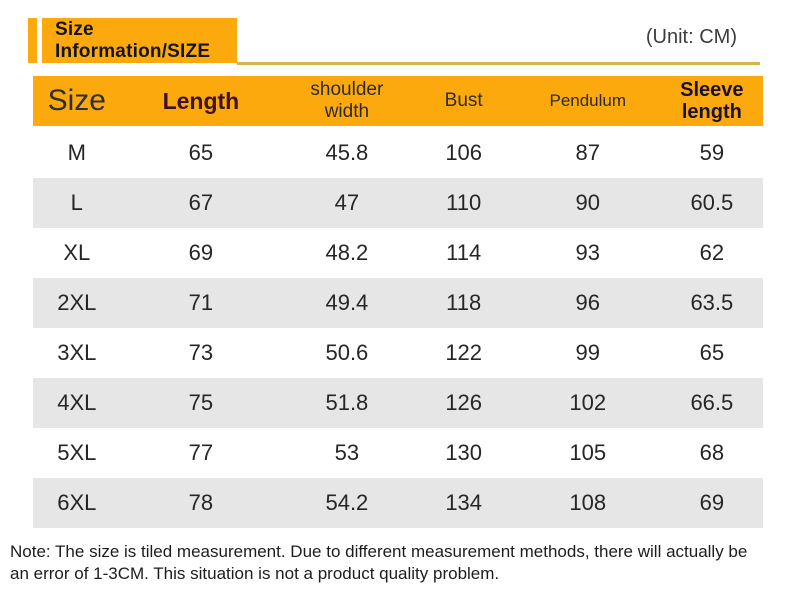  Describe the element at coordinates (201, 302) in the screenshot. I see `table-cell: 71` at that location.